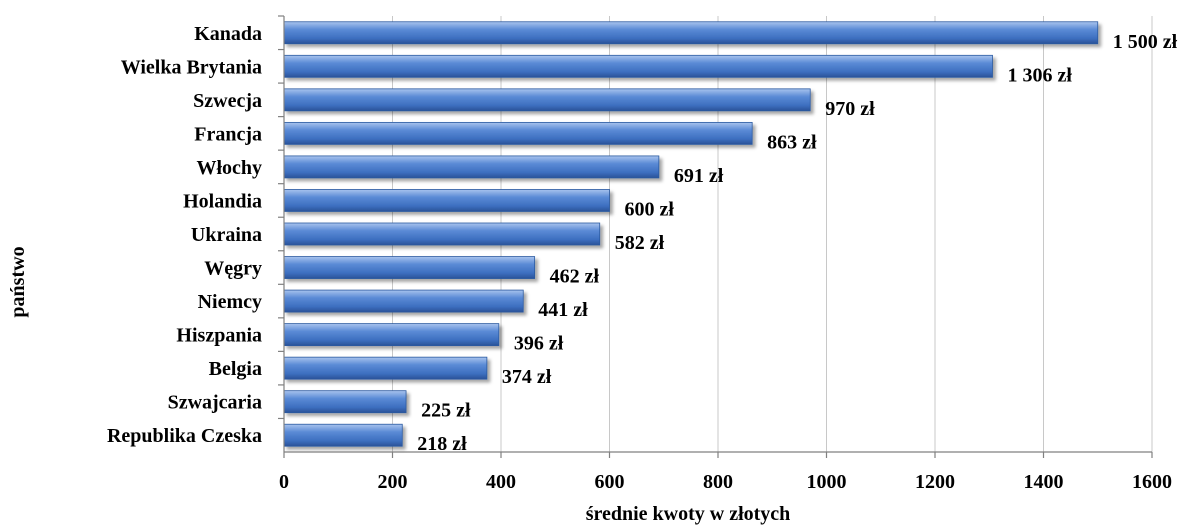  What do you see at coordinates (1044, 482) in the screenshot?
I see `x-tick-label: 1400` at bounding box center [1044, 482].